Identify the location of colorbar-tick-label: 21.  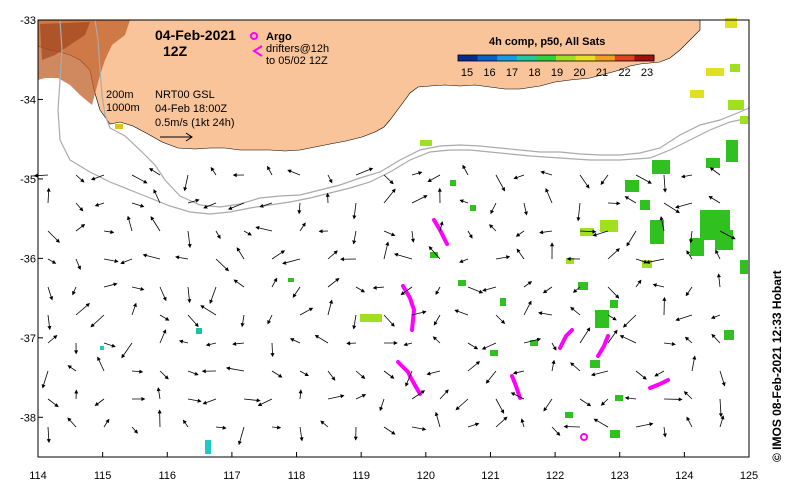
(602, 73).